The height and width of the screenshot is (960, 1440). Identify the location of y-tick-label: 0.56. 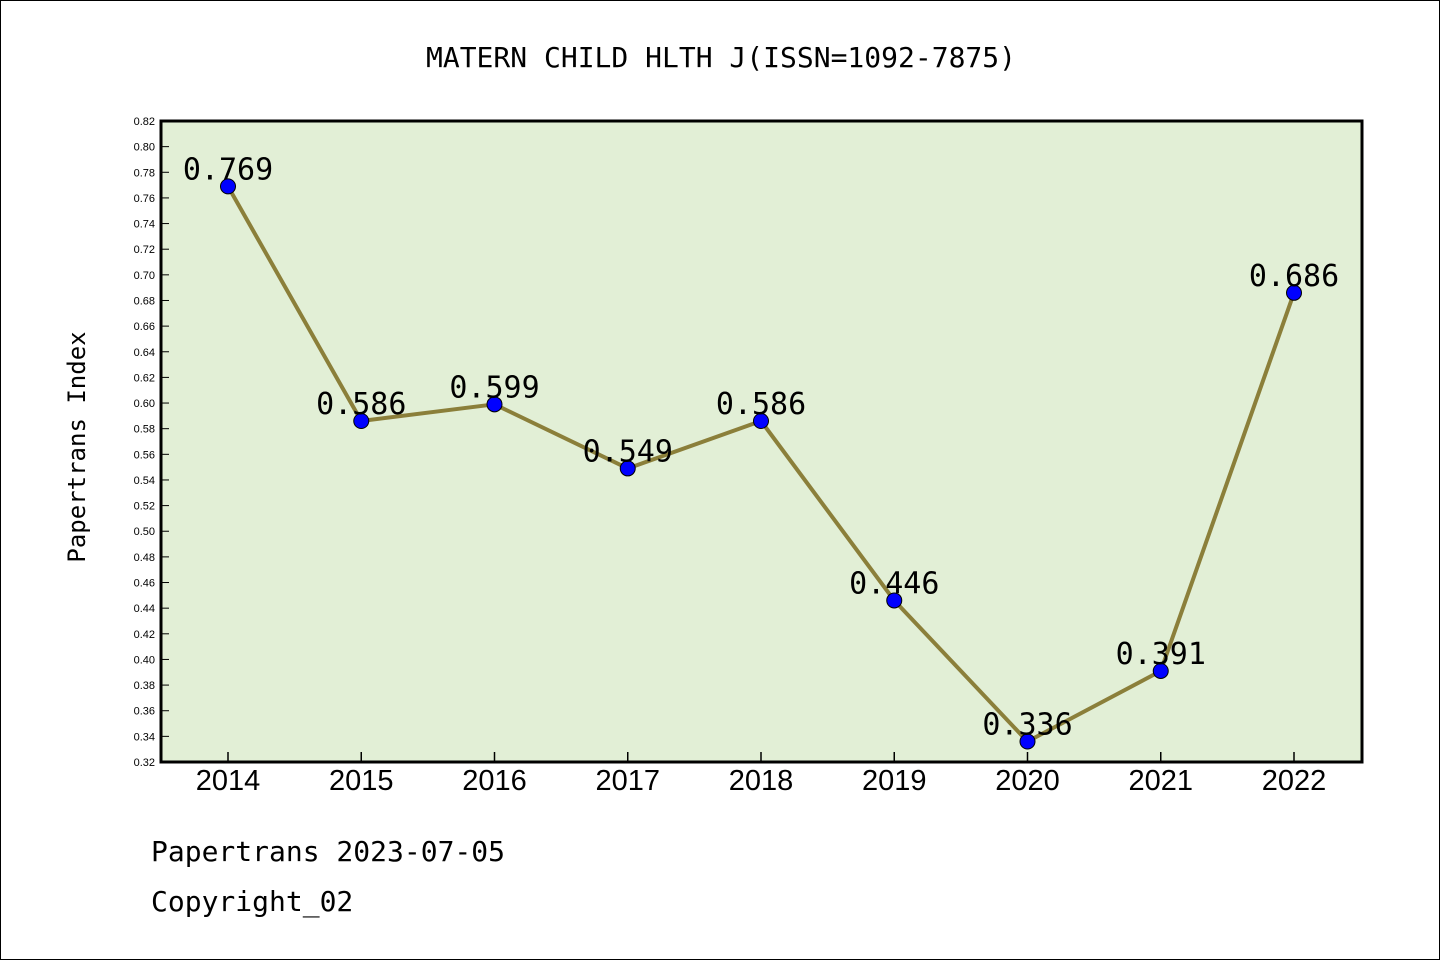
(144, 455).